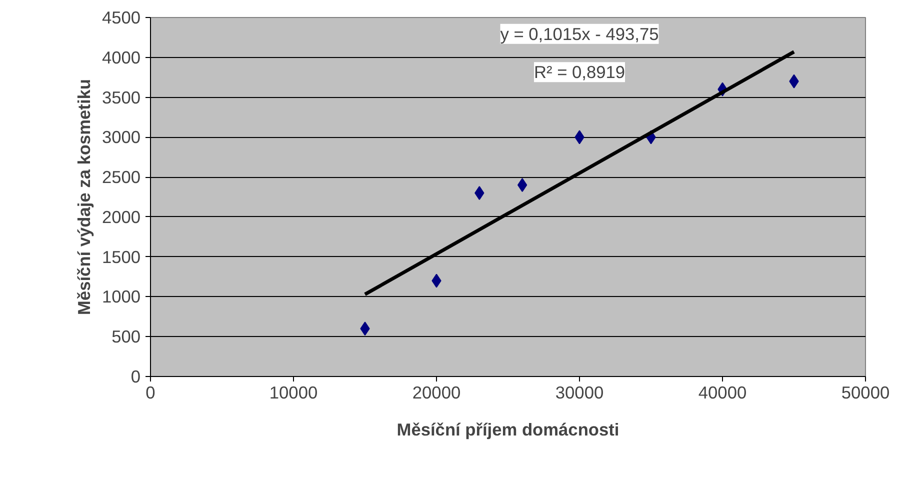  Describe the element at coordinates (580, 72) in the screenshot. I see `annotation: R² = 0,8919` at that location.